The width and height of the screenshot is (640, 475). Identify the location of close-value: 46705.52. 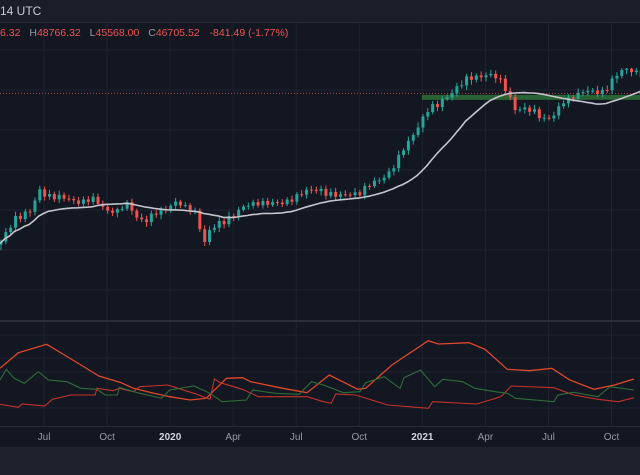
(177, 33).